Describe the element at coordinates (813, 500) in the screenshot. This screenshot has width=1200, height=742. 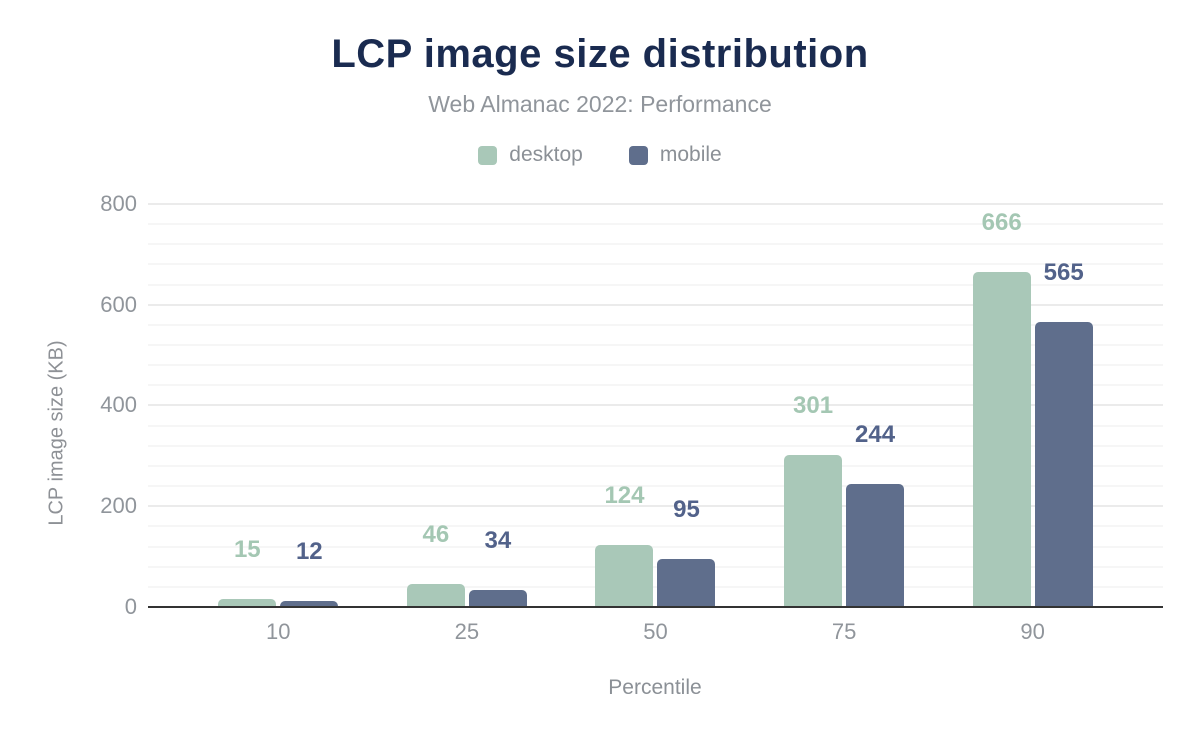
I see `desktop-bar-p75: 301` at that location.